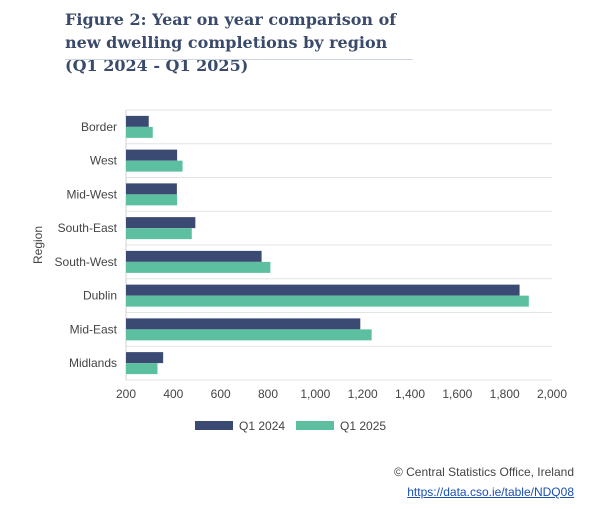 The height and width of the screenshot is (509, 614). What do you see at coordinates (173, 394) in the screenshot?
I see `x-tick-label: 400` at bounding box center [173, 394].